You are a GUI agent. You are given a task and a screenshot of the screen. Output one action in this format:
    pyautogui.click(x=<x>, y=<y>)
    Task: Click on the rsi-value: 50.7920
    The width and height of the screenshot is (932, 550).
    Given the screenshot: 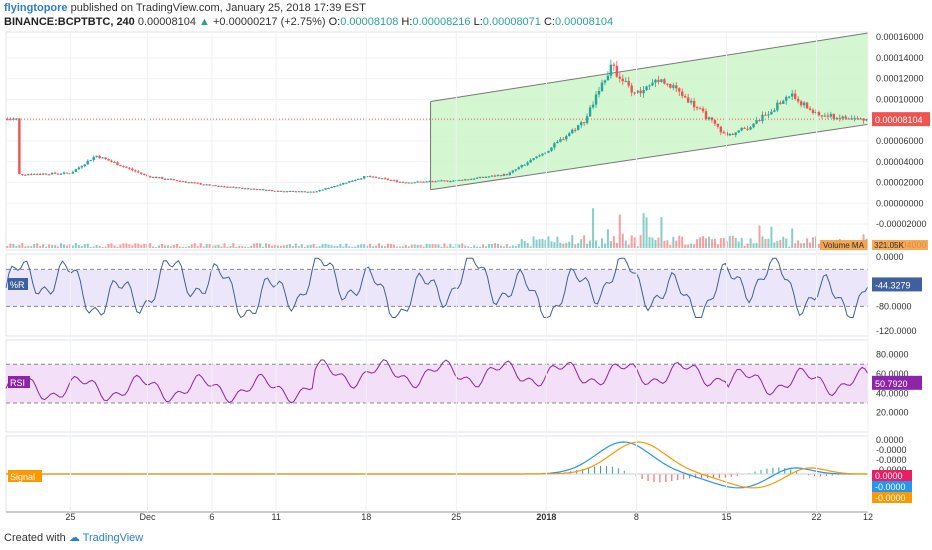 What is the action you would take?
    pyautogui.click(x=891, y=384)
    